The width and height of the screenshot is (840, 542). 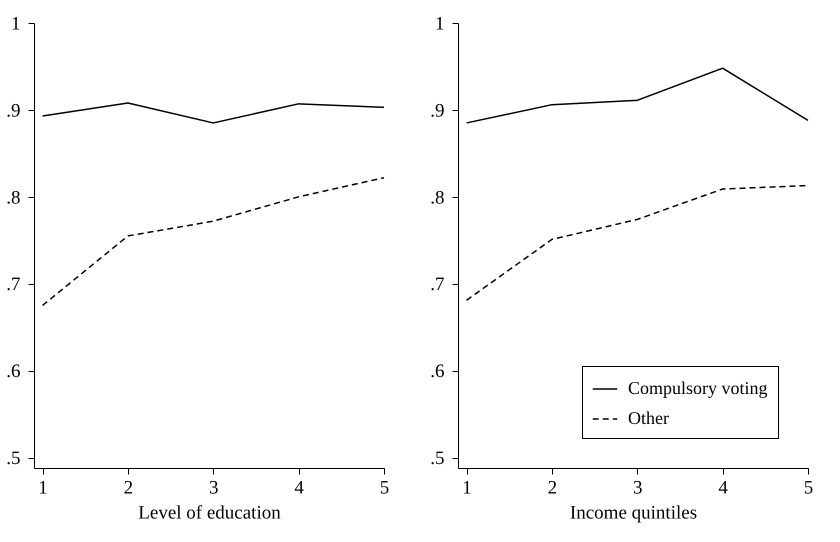 I want to click on legend-label: Other, so click(x=648, y=418).